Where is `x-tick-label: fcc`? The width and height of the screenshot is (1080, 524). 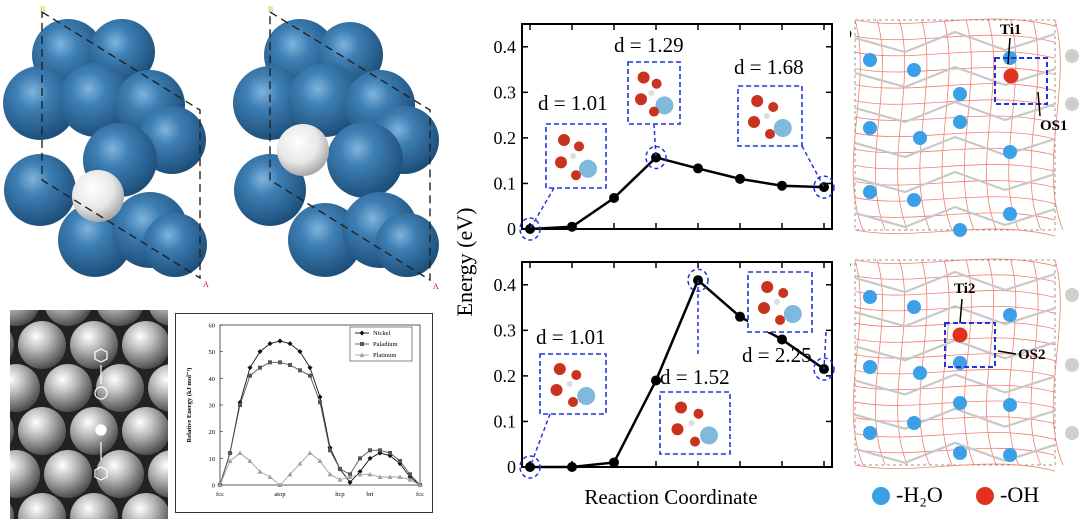
x-tick-label: fcc is located at coordinates (220, 494).